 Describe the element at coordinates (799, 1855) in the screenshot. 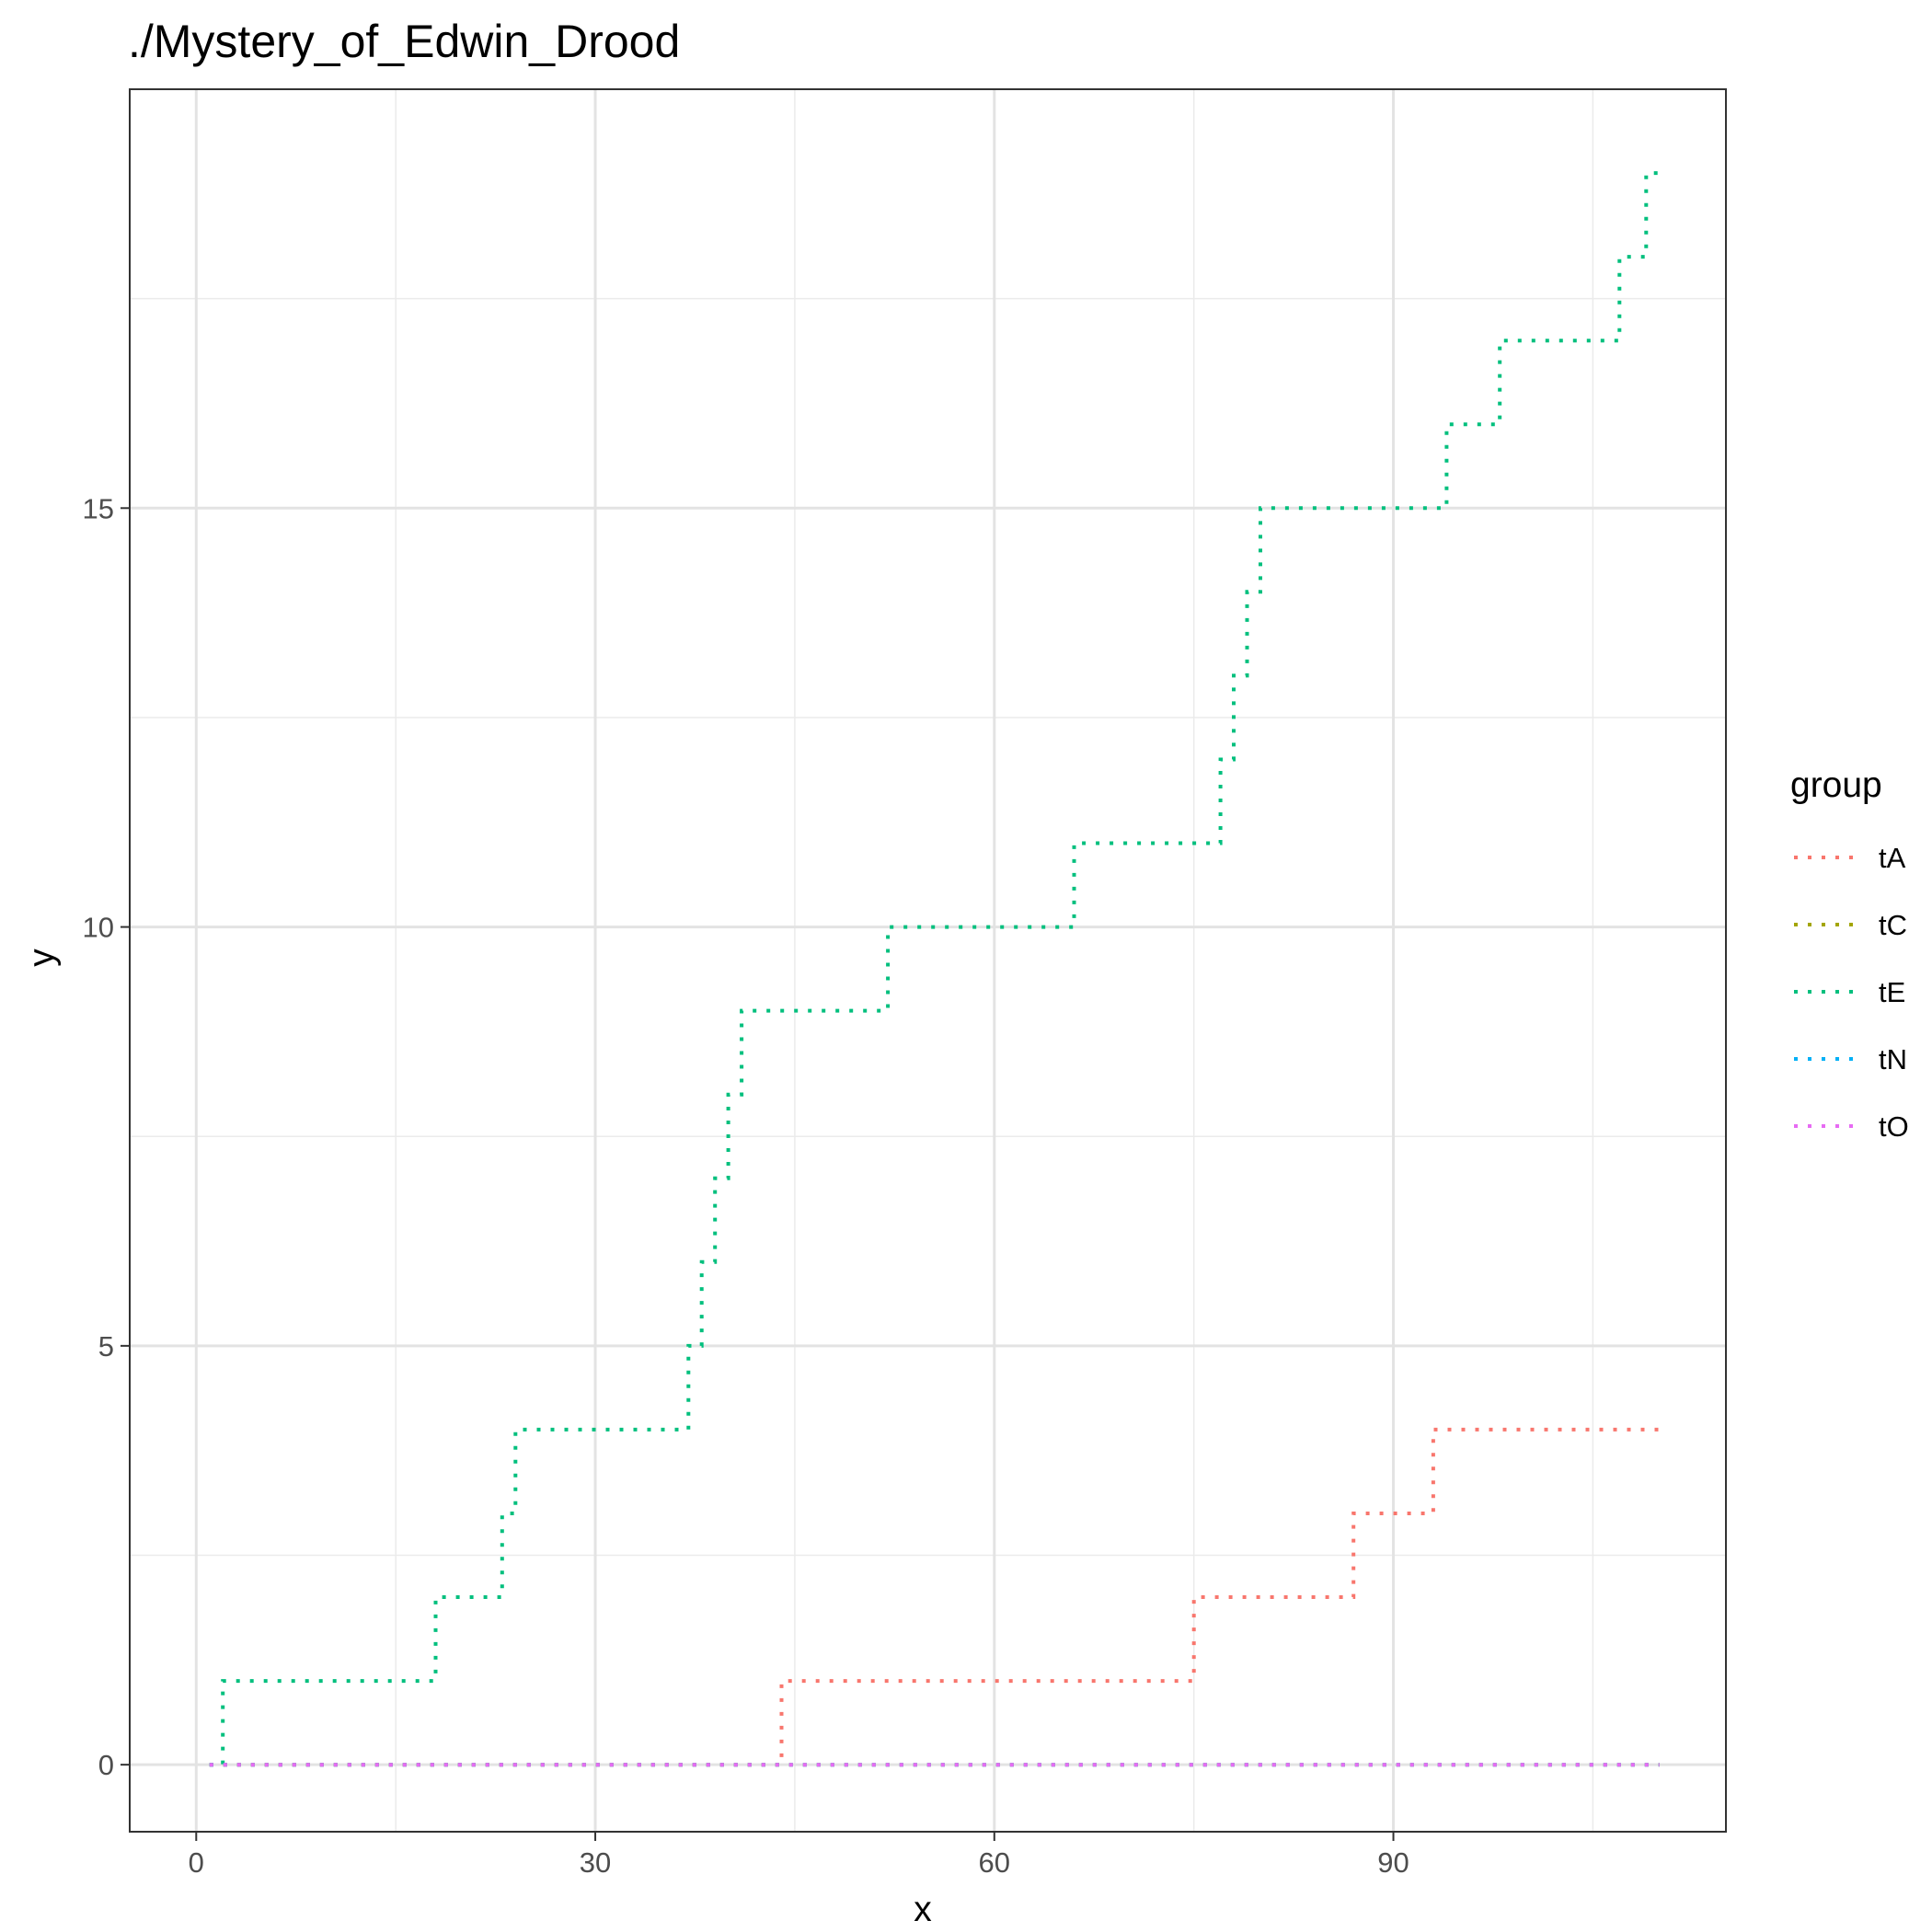

I see `x-axis: 0 30 60 90` at that location.